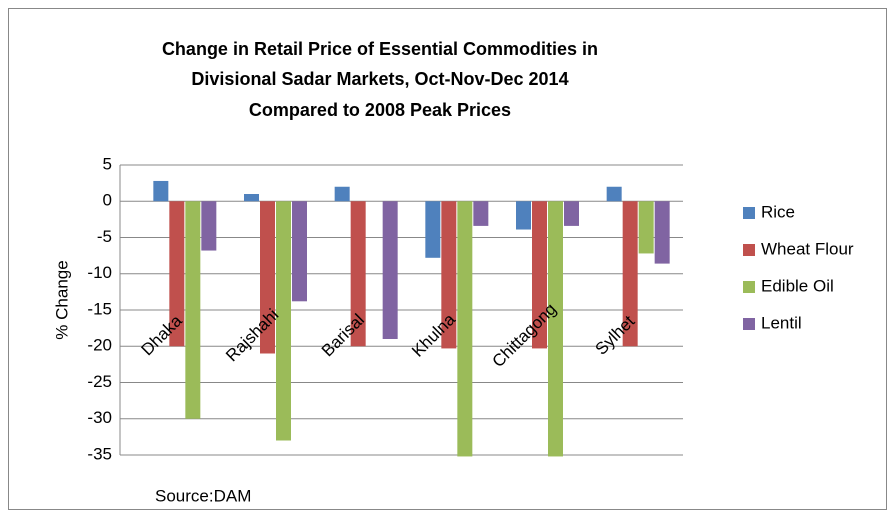 The image size is (895, 518). Describe the element at coordinates (99, 417) in the screenshot. I see `y-tick-label: -30` at that location.